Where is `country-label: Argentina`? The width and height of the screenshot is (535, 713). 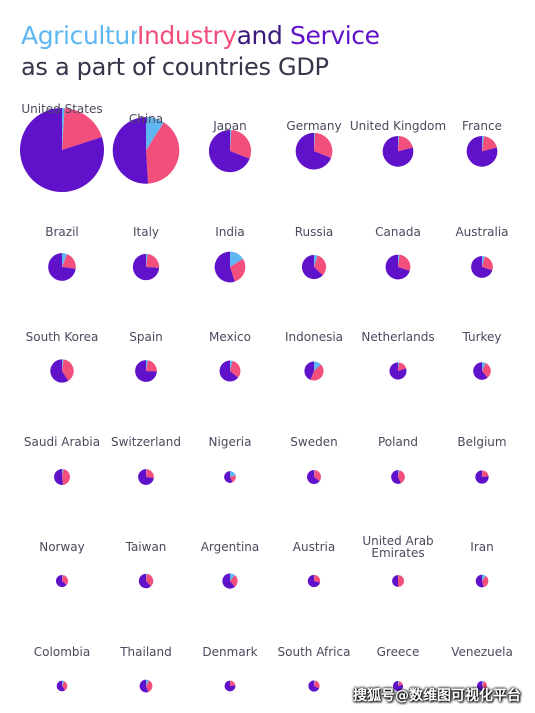 country-label: Argentina is located at coordinates (230, 547).